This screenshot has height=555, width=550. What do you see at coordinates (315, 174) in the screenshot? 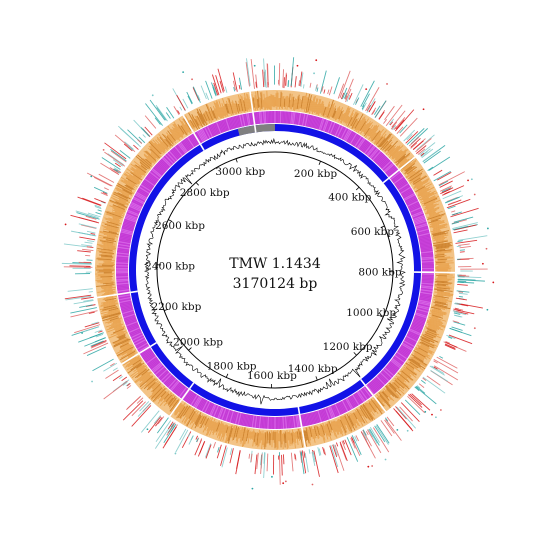
I see `tick-label: 200 kbp` at bounding box center [315, 174].